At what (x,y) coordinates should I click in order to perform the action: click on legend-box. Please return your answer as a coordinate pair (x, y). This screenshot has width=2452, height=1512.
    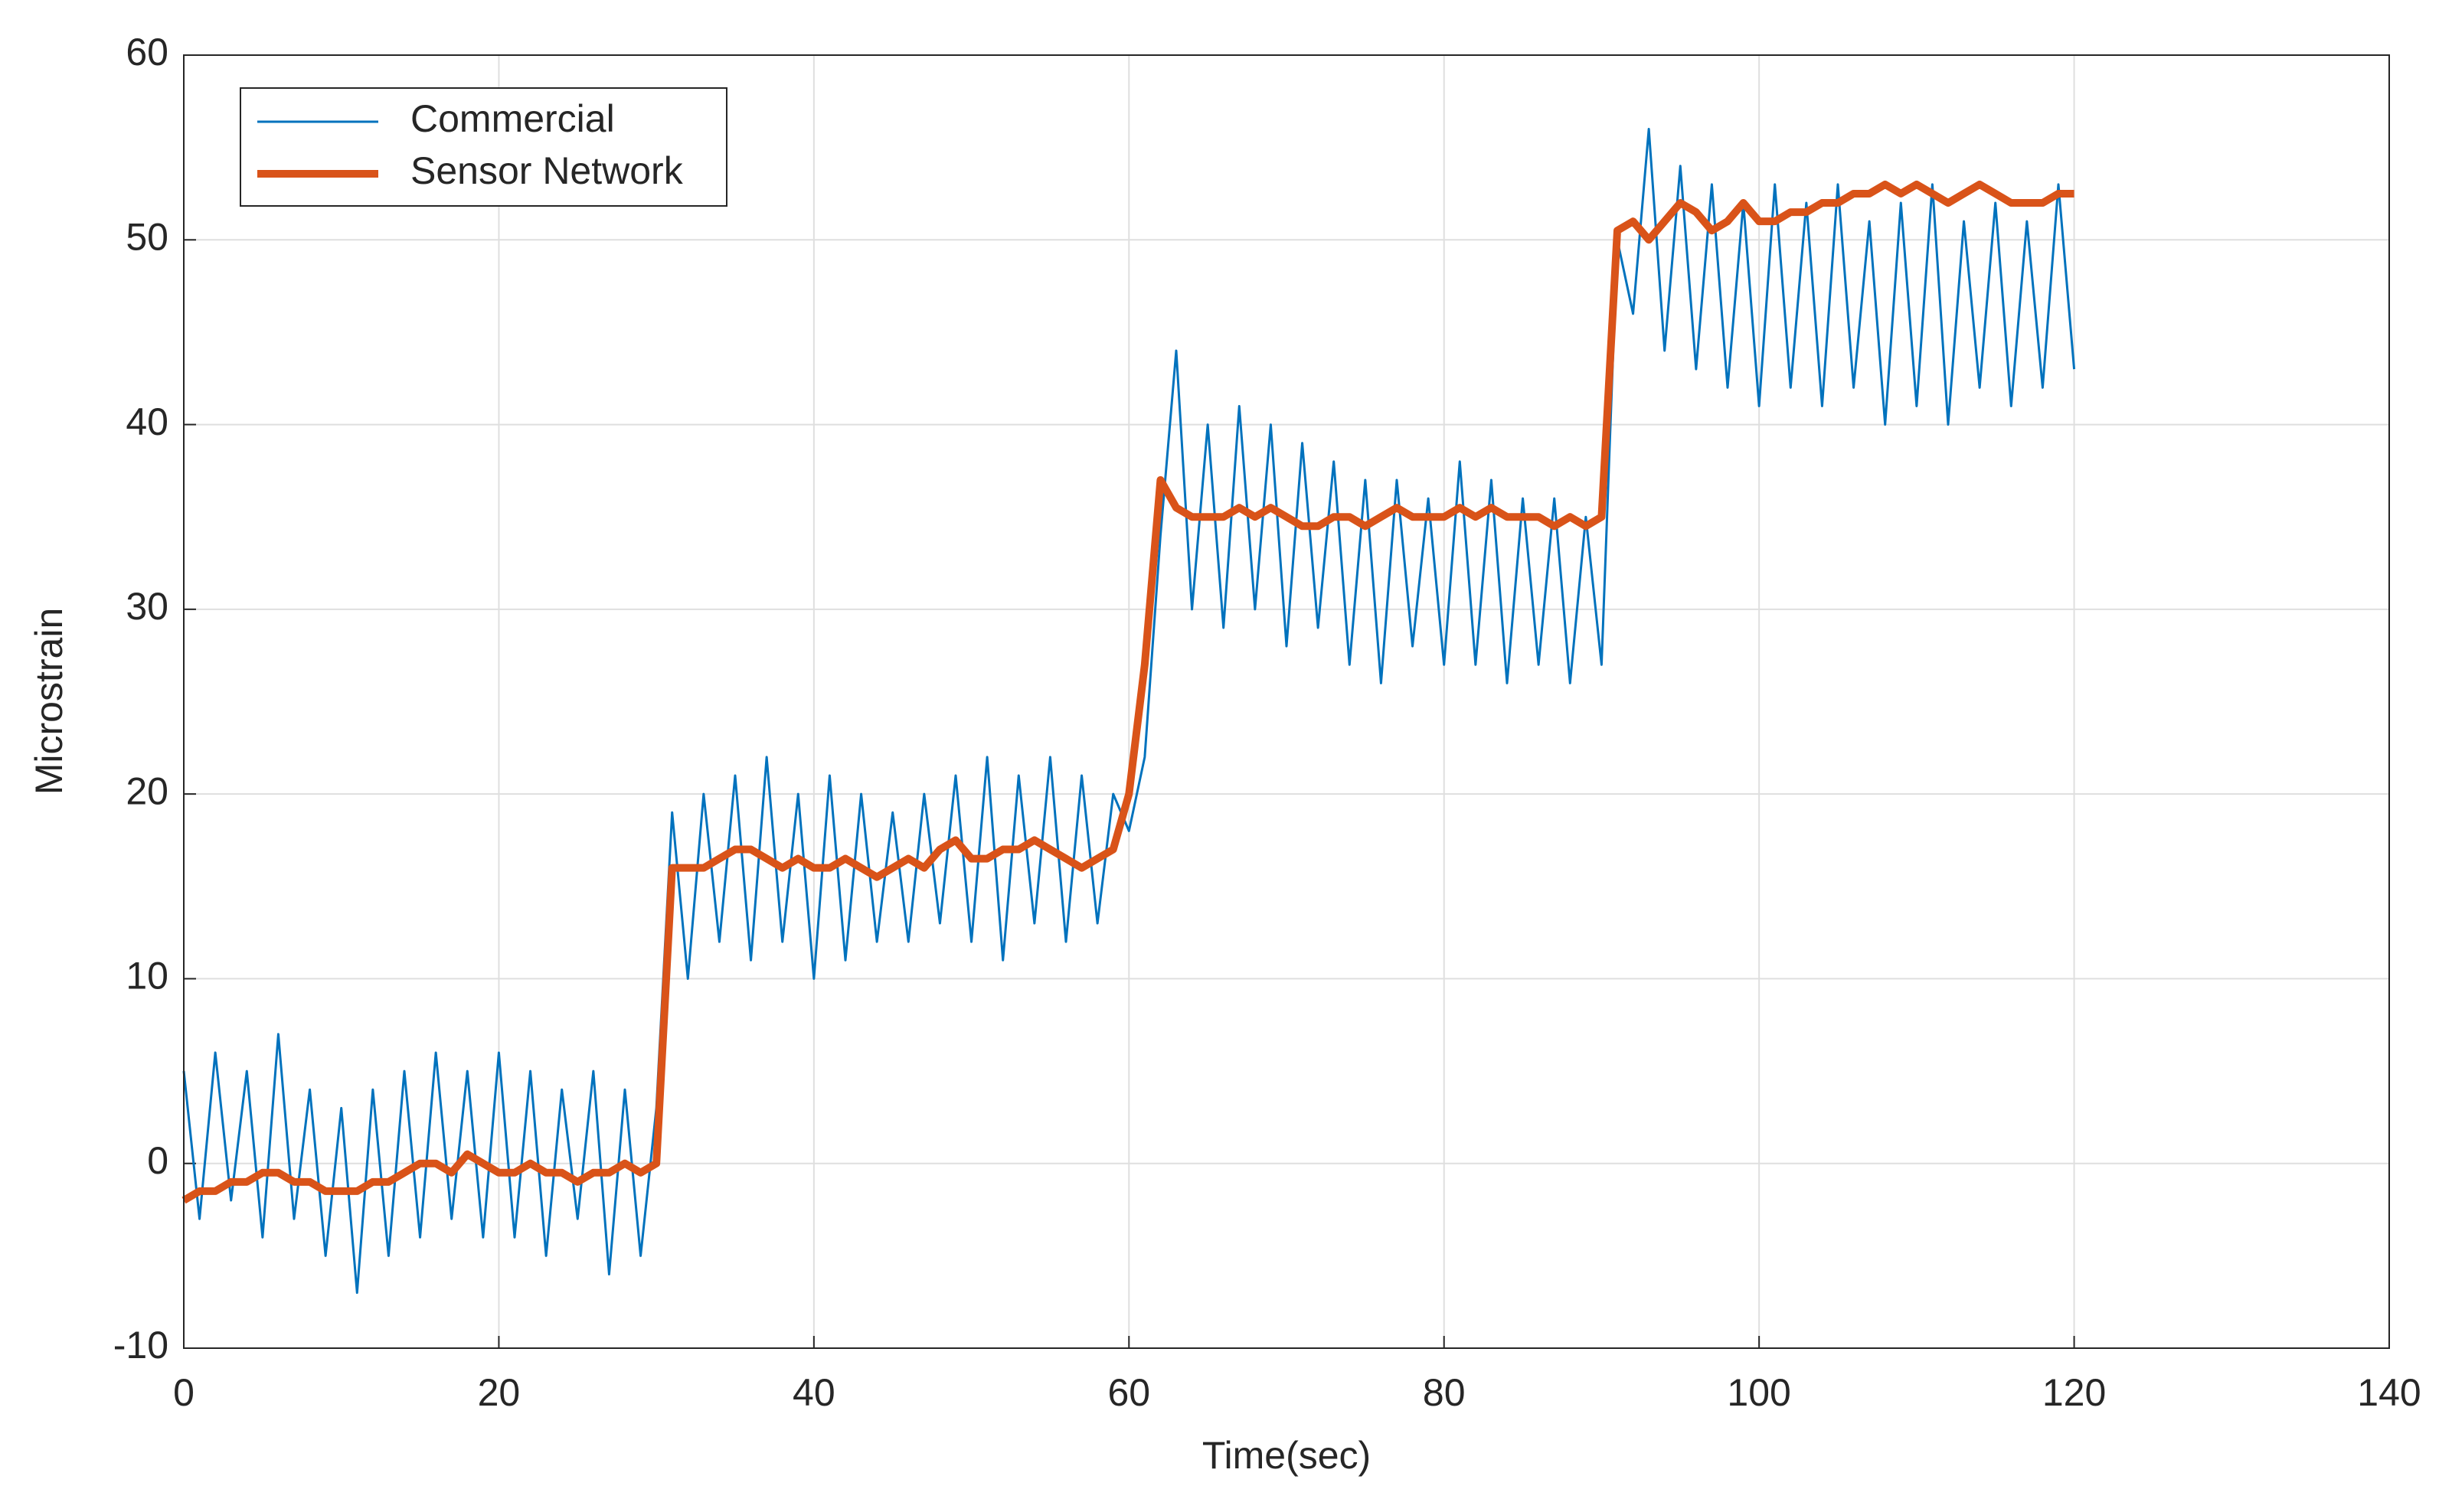
    Looking at the image, I should click on (484, 147).